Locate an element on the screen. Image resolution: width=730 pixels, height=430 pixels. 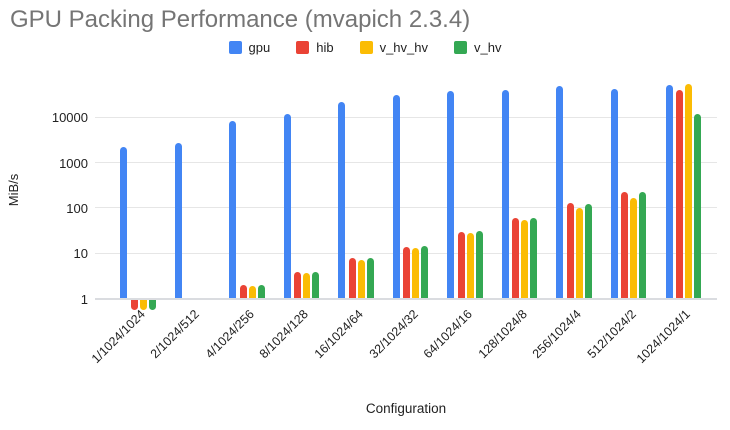
bar-v_hv-256/1024/4 is located at coordinates (588, 251).